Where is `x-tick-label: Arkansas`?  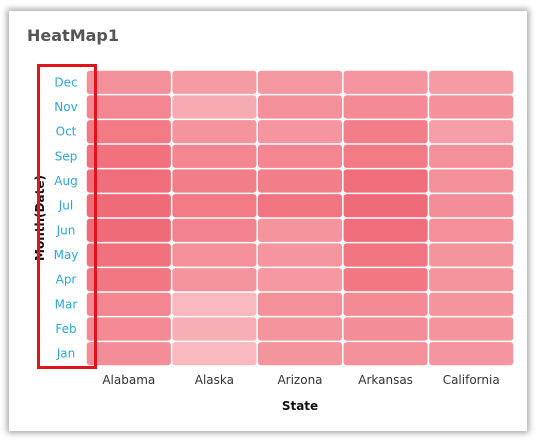
x-tick-label: Arkansas is located at coordinates (385, 380).